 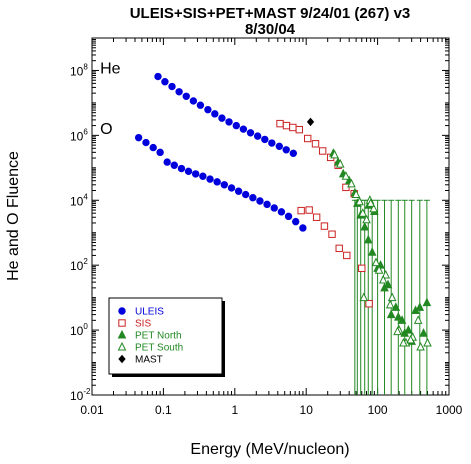 I want to click on x-axis-label: Energy (MeV/nucleon), so click(x=269, y=449).